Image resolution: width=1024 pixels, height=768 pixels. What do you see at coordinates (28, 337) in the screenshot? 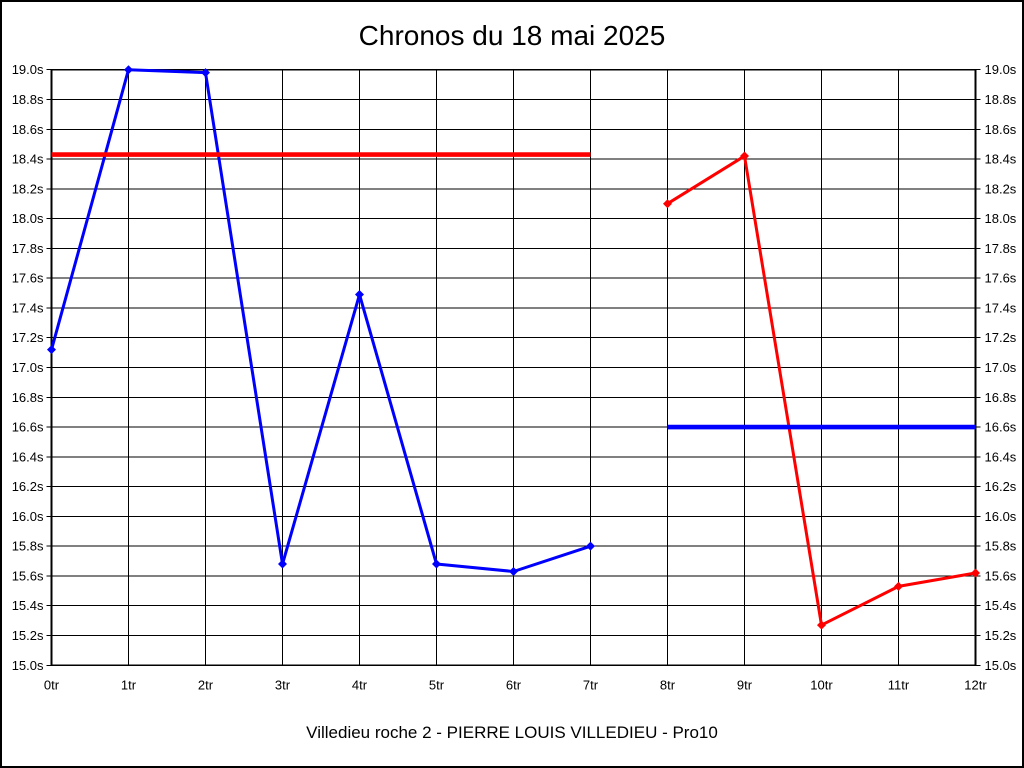
I see `y-tick-label-left: 17.2s` at bounding box center [28, 337].